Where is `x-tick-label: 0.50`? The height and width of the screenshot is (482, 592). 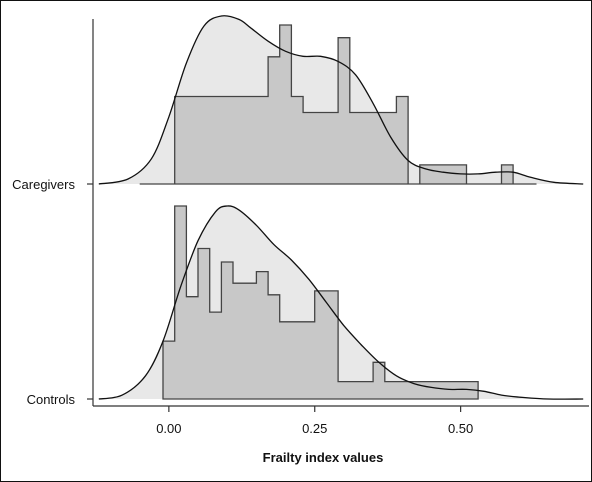 x-tick-label: 0.50 is located at coordinates (460, 428).